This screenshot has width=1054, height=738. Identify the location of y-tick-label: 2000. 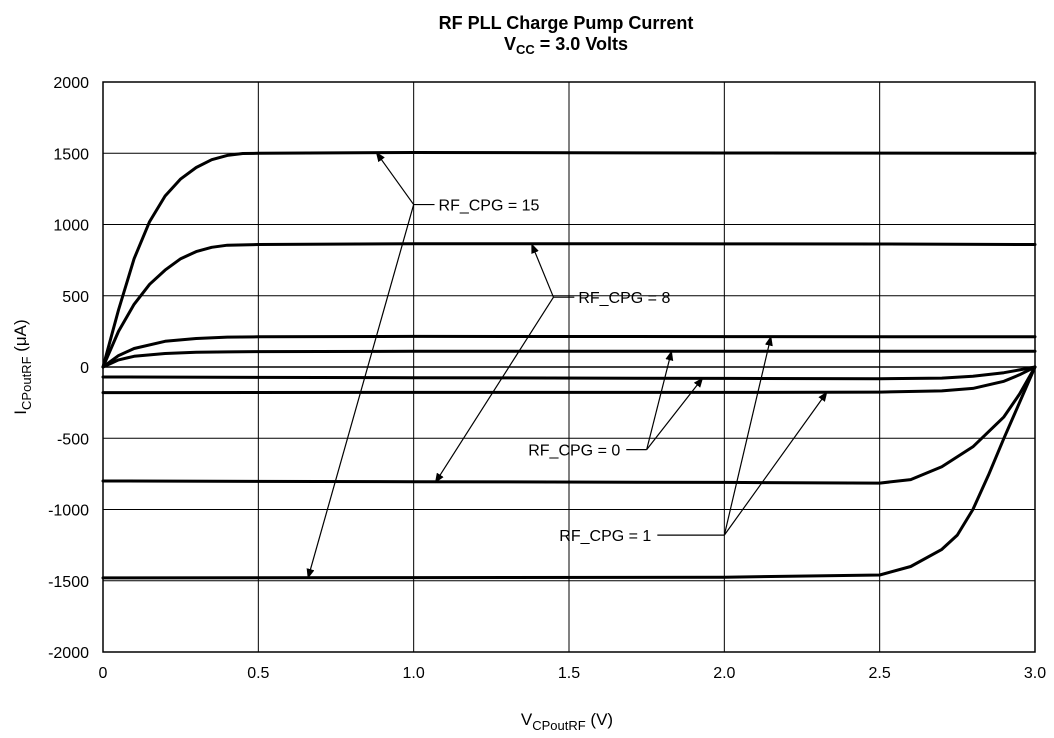
(71, 83).